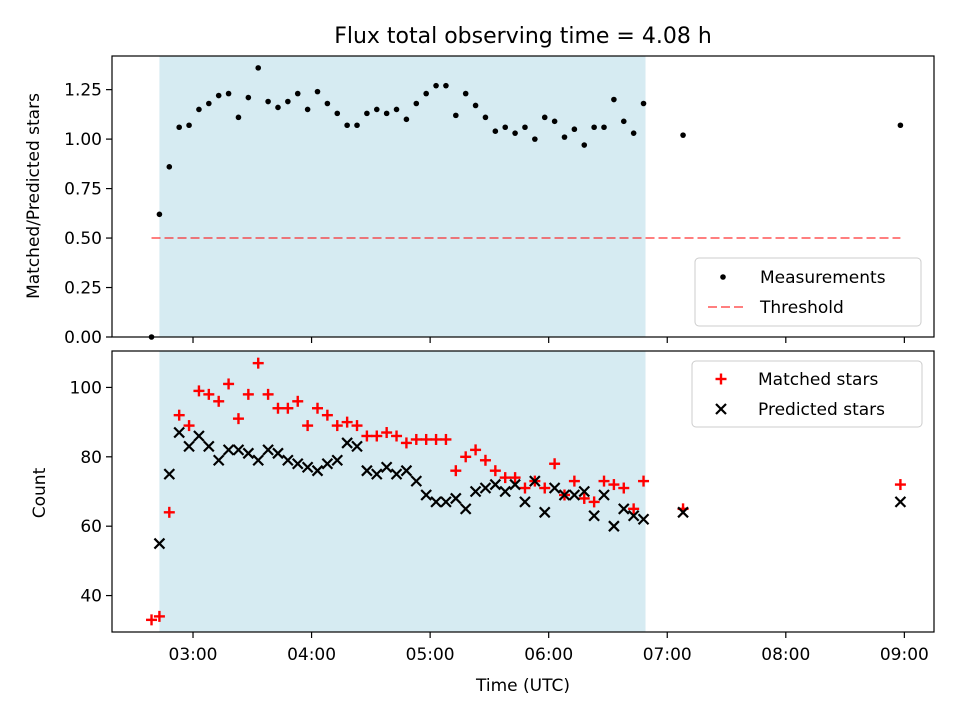 The width and height of the screenshot is (960, 720). I want to click on x-tick-label: 08:00, so click(785, 655).